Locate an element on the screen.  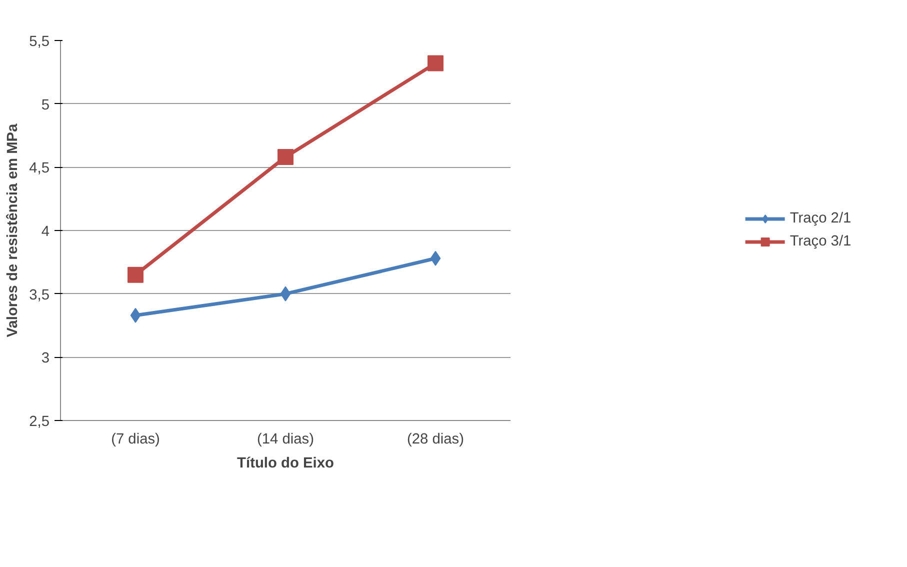
y-axis-title: Valores de resistência em MPa is located at coordinates (13, 230).